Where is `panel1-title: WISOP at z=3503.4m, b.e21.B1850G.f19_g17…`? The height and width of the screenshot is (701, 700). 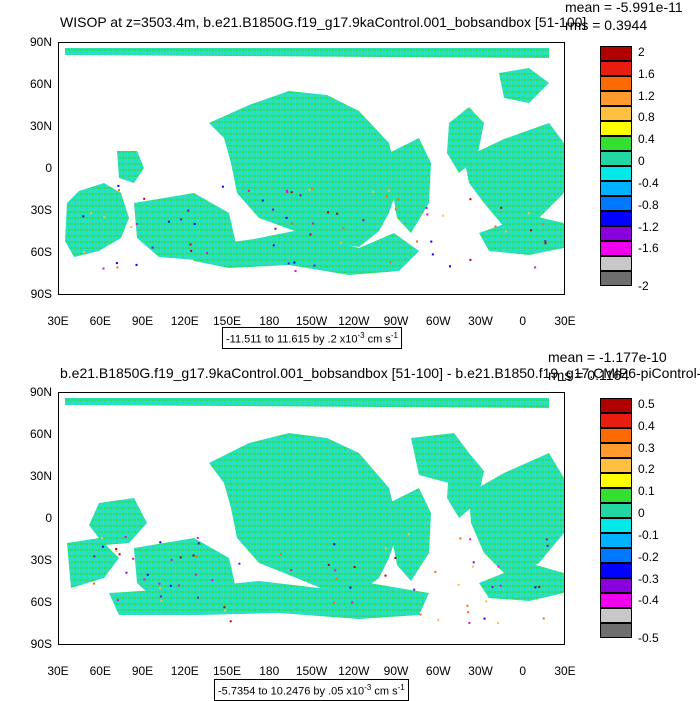 panel1-title: WISOP at z=3503.4m, b.e21.B1850G.f19_g17… is located at coordinates (323, 22).